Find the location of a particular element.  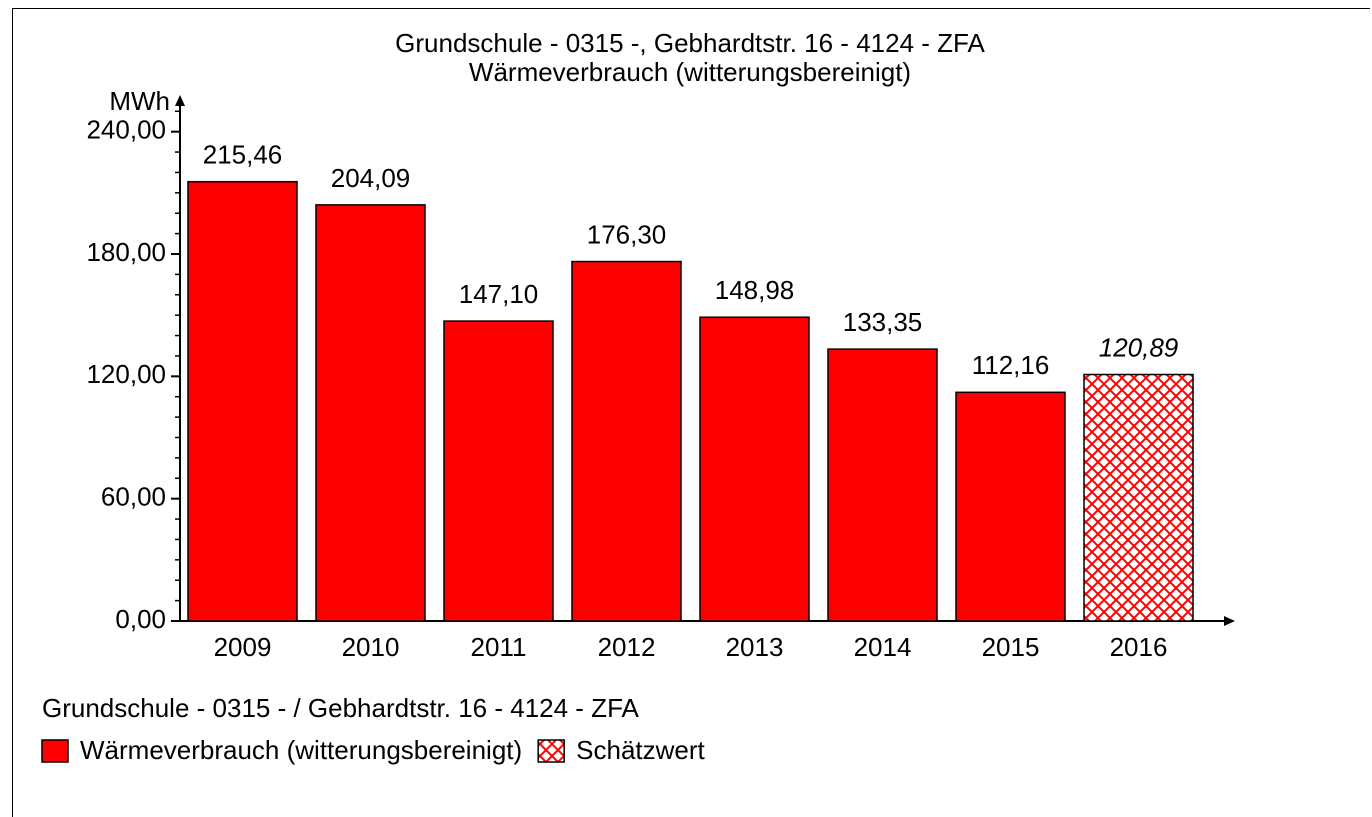

value-label: 204,09 is located at coordinates (371, 178).